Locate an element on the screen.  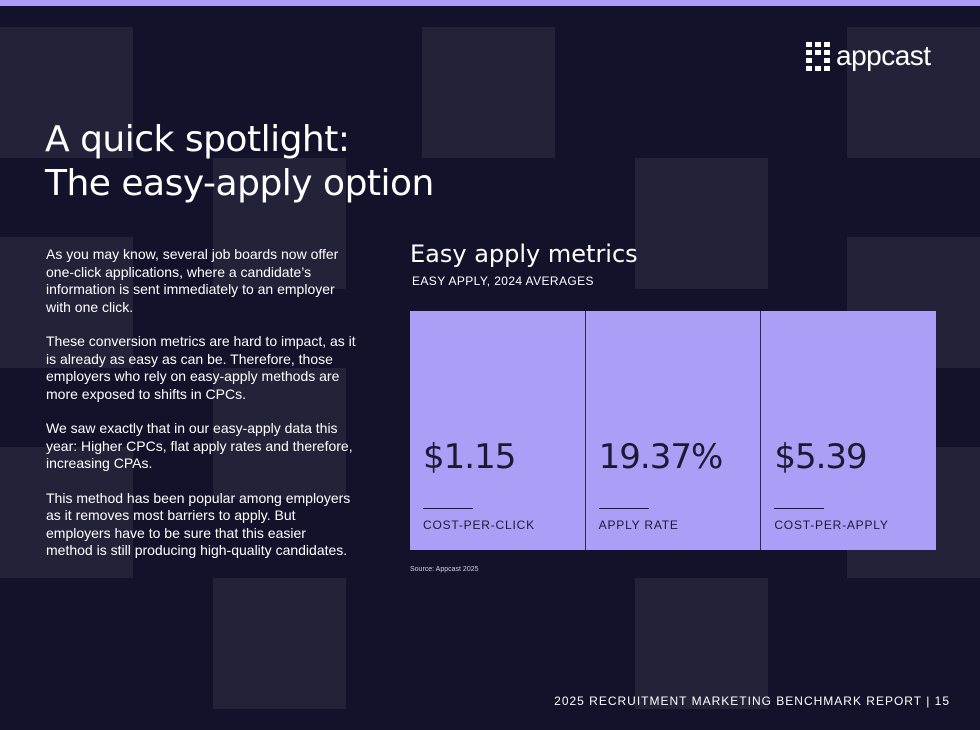
title-line: A quick spotlight: is located at coordinates (197, 139).